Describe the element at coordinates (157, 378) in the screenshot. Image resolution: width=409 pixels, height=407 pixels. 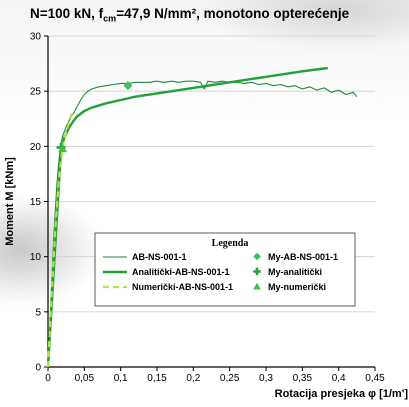
I see `x-tick-label: 0,15` at that location.